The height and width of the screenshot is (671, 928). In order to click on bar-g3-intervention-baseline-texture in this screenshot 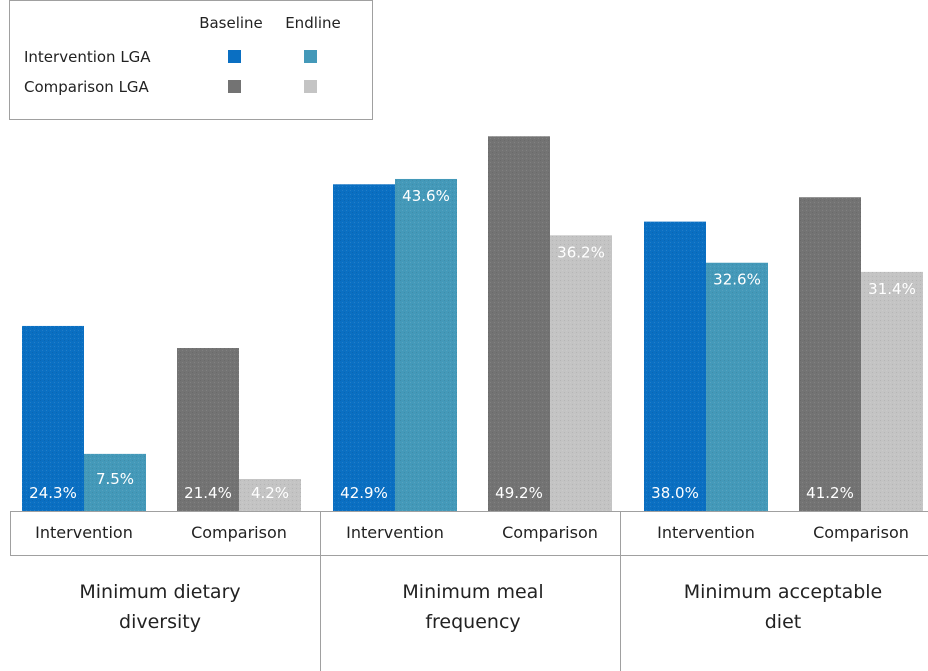, I will do `click(675, 366)`.